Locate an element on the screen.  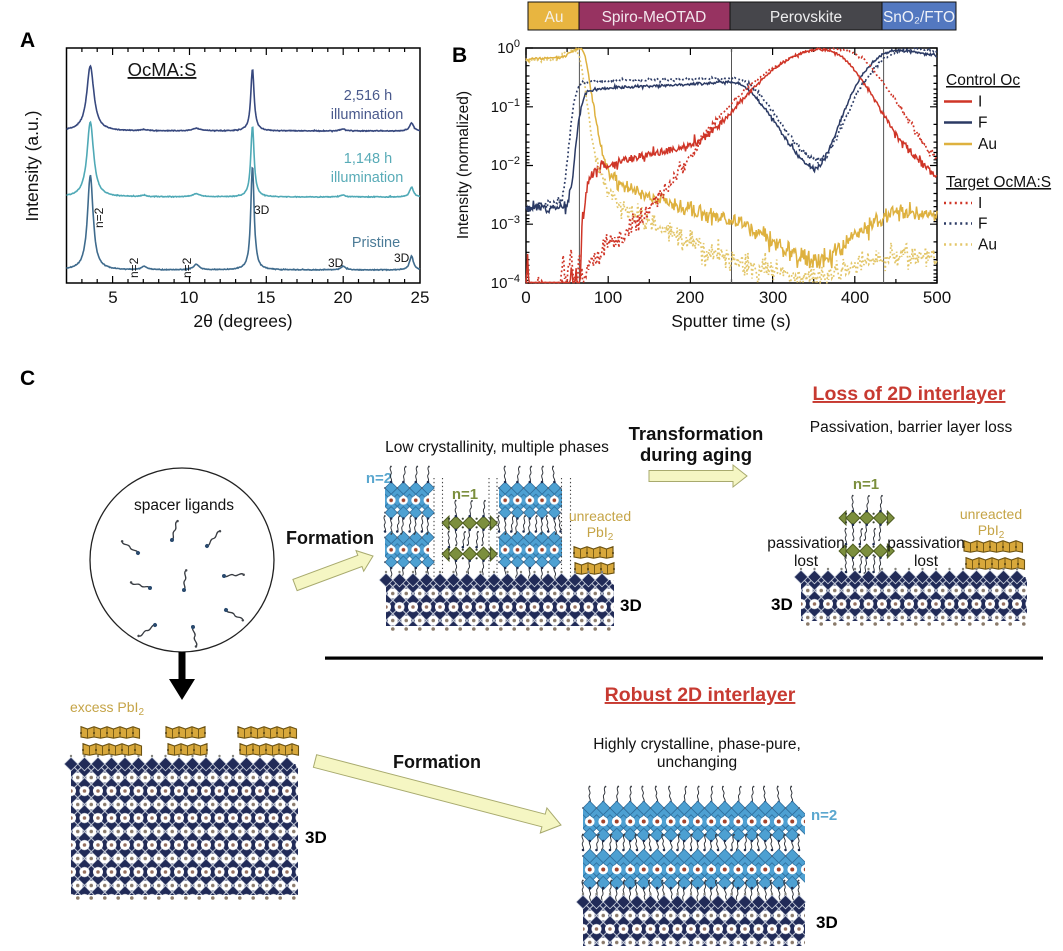
svg-text: Perovskite is located at coordinates (806, 17).